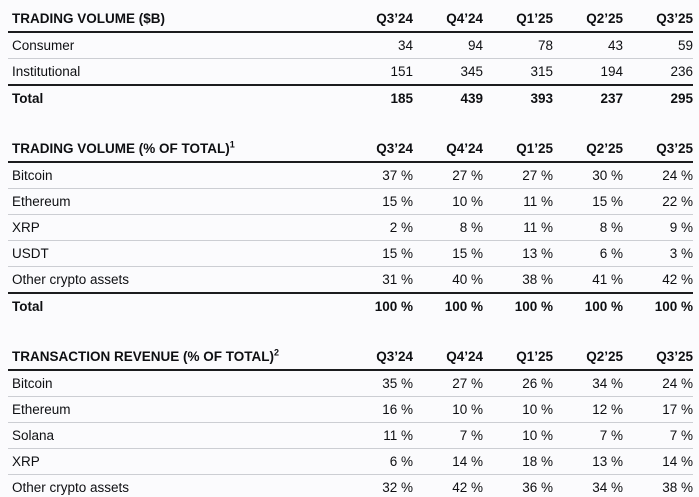  I want to click on table-title: TRANSACTION REVENUE (% OF TOTAL)2, so click(175, 357).